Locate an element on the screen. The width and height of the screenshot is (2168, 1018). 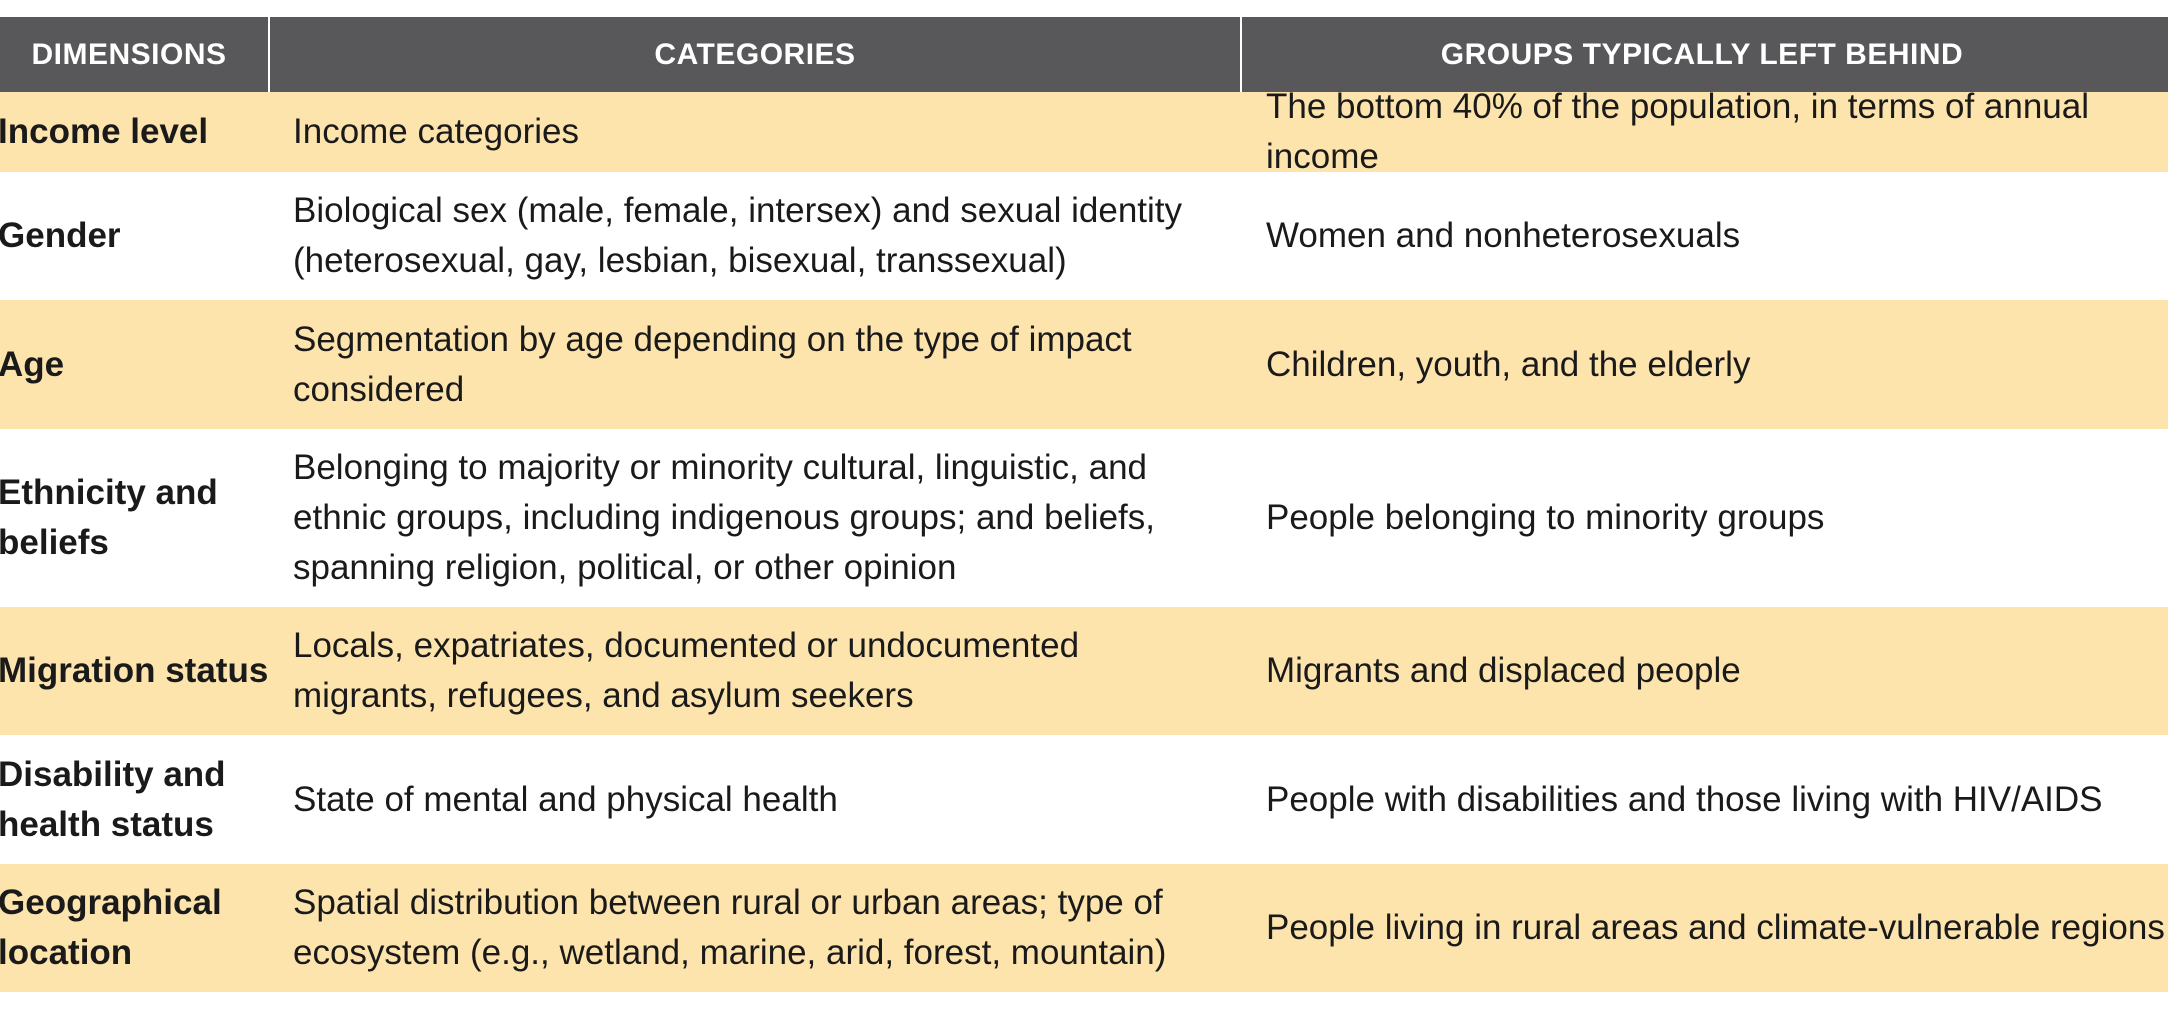
dimension-cell: Income level is located at coordinates (104, 131).